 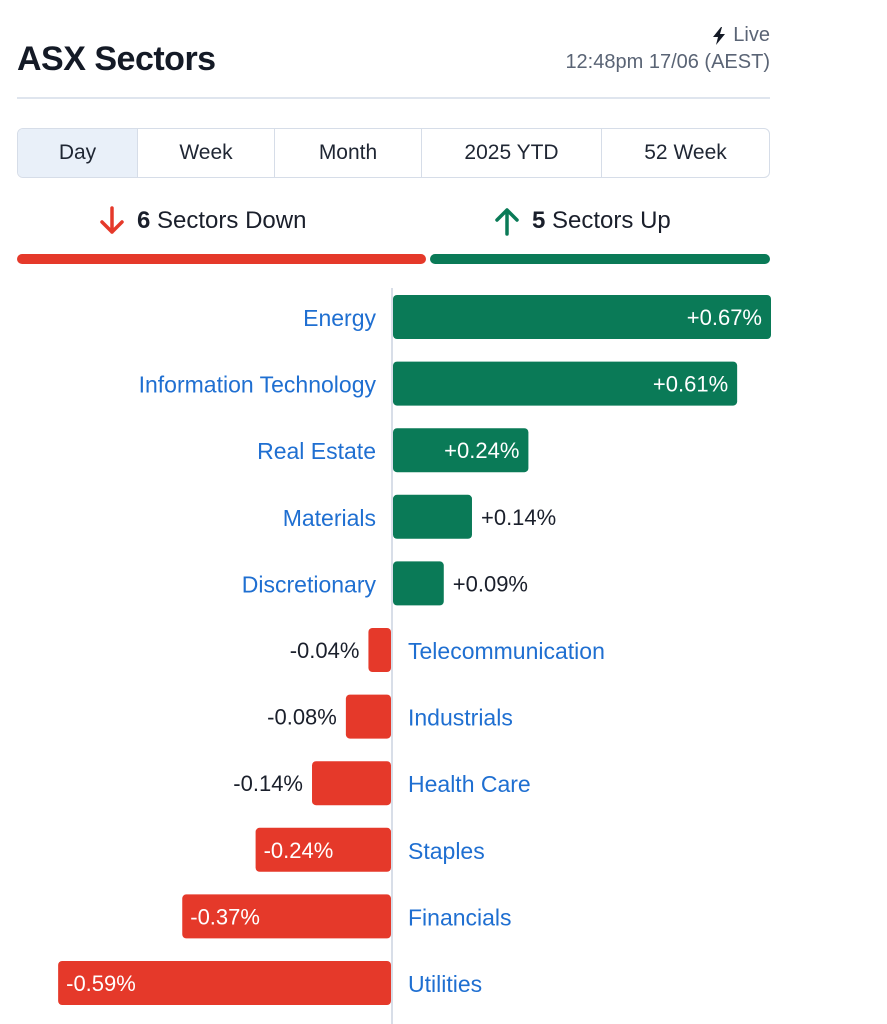 What do you see at coordinates (565, 383) in the screenshot?
I see `bar-information-technology` at bounding box center [565, 383].